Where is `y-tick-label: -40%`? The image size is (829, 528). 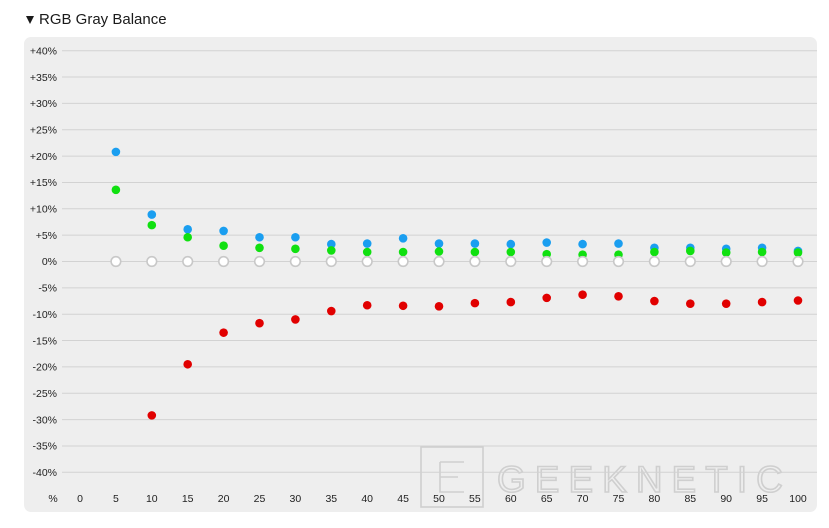 y-tick-label: -40% is located at coordinates (44, 473).